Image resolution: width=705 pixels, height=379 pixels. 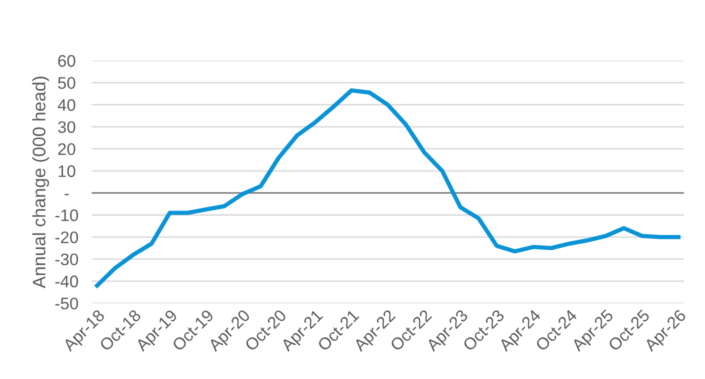 What do you see at coordinates (67, 149) in the screenshot?
I see `y-tick-label: 20` at bounding box center [67, 149].